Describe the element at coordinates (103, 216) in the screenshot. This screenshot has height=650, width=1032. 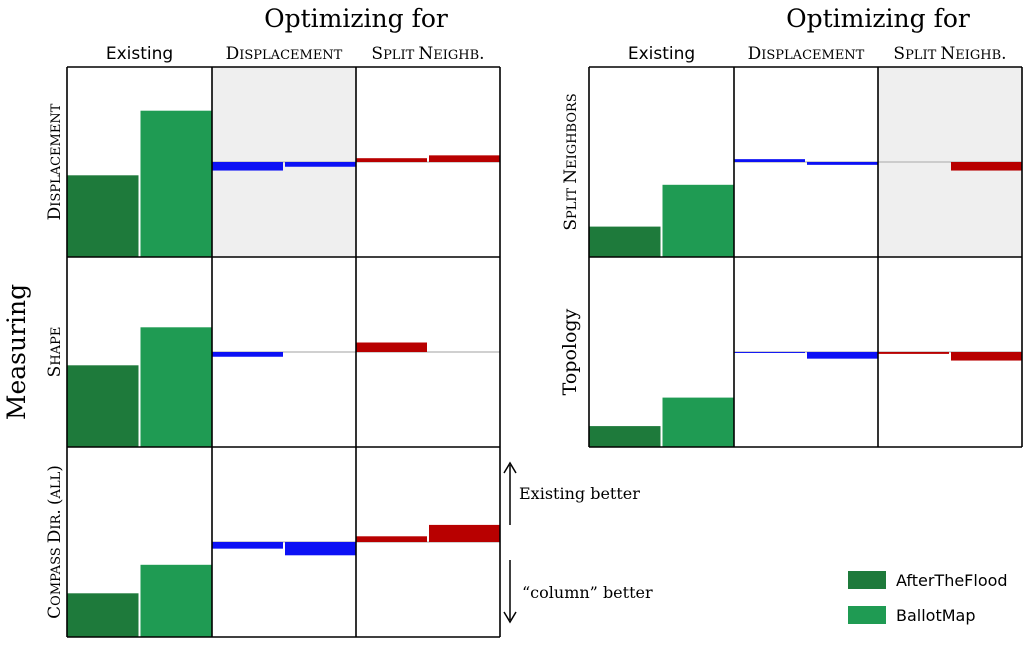
I see `panel1-bar-existing-aftertheflood-displacement` at that location.